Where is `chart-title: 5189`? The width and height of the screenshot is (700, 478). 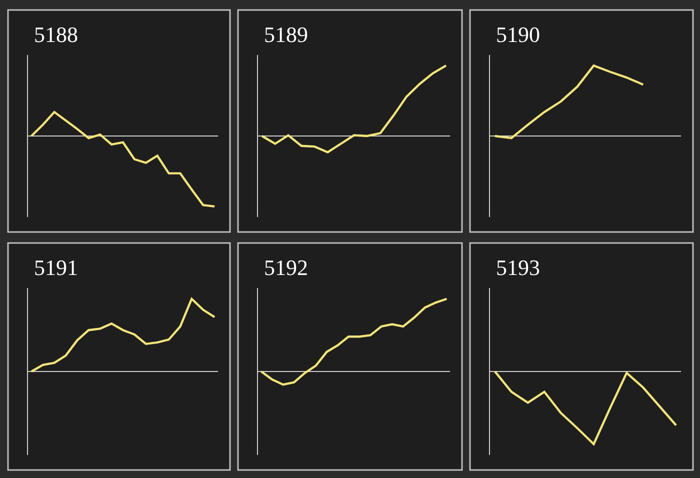
chart-title: 5189 is located at coordinates (286, 34).